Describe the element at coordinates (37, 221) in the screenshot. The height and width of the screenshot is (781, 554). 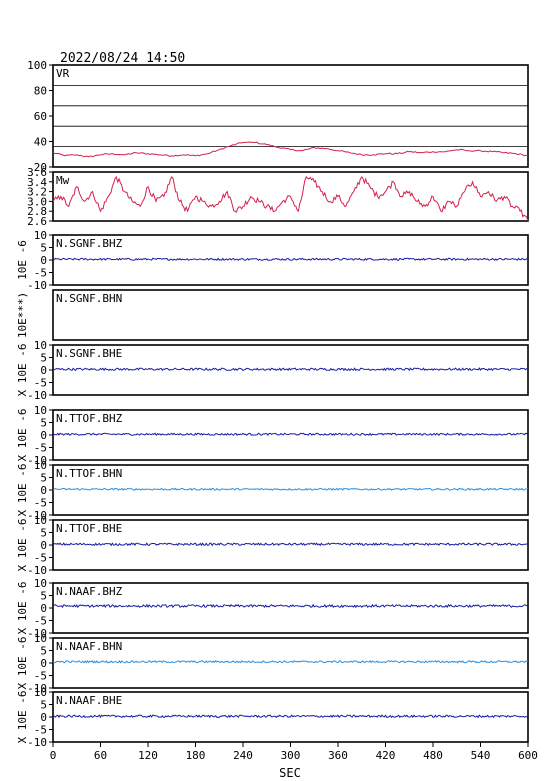
I see `y-tick-label: 2.6` at that location.